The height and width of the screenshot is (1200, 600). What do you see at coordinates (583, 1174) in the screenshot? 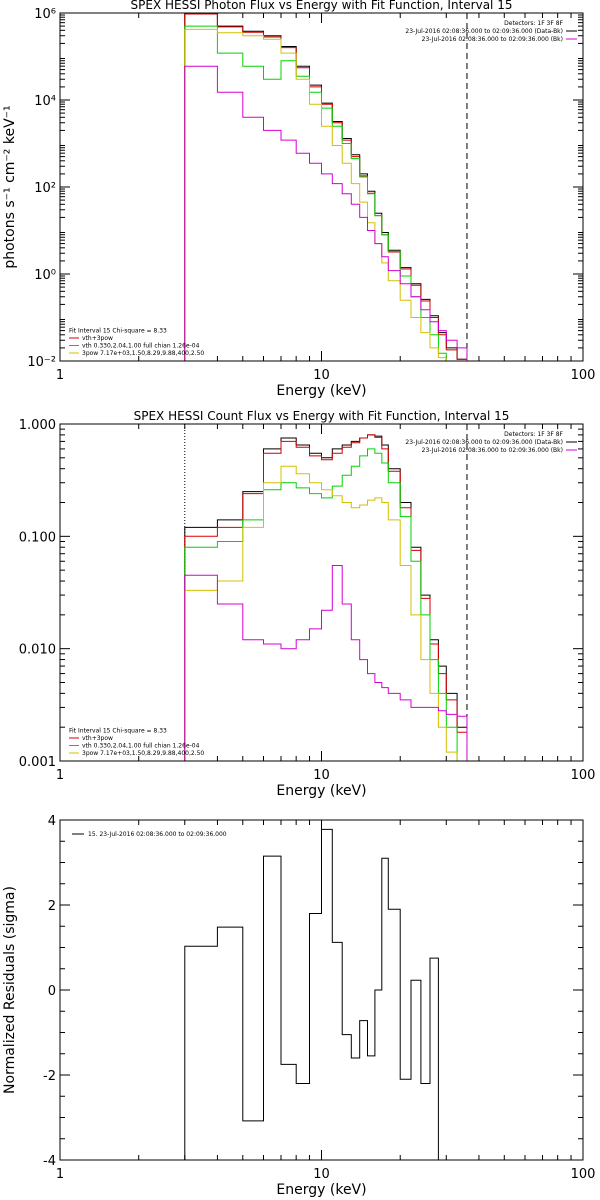
I see `p3-x-tick-label: 100` at bounding box center [583, 1174].